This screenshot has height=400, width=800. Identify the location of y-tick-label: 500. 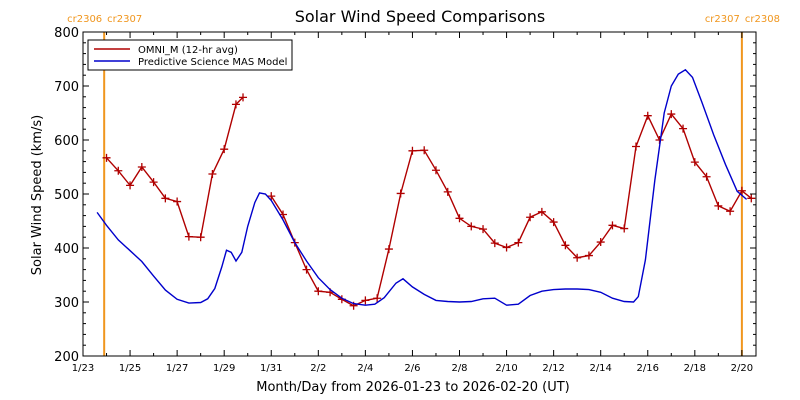
(66, 195).